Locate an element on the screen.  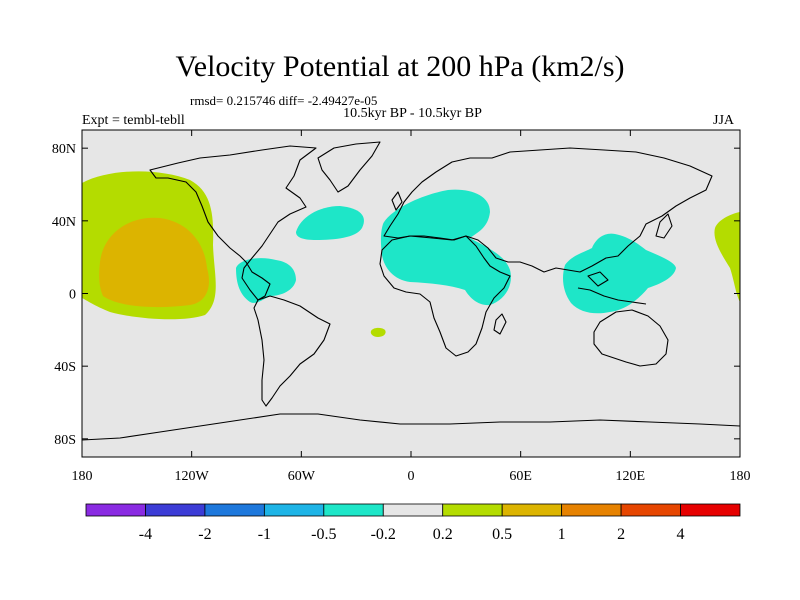
region-maritime-continent-negative is located at coordinates (619, 273).